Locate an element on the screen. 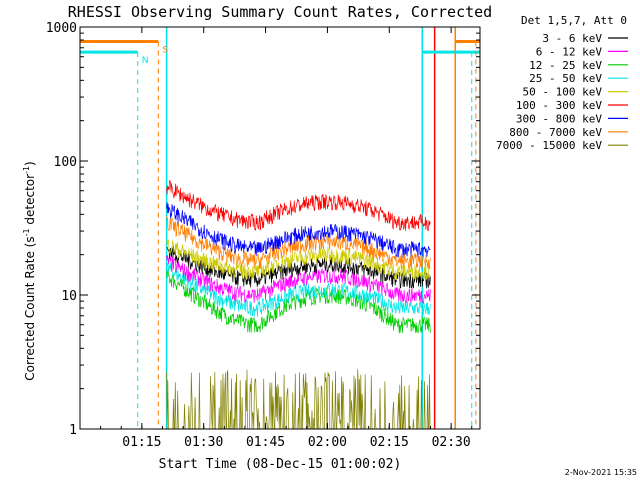  legend-label-6: 300 - 800 keV is located at coordinates (559, 118).